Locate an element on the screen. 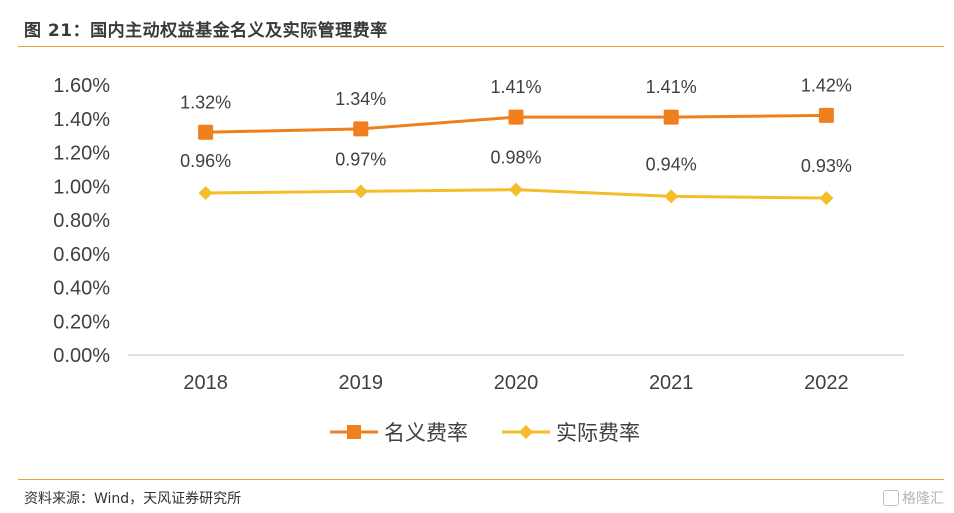  y-tick-label: 0.40% is located at coordinates (81, 289).